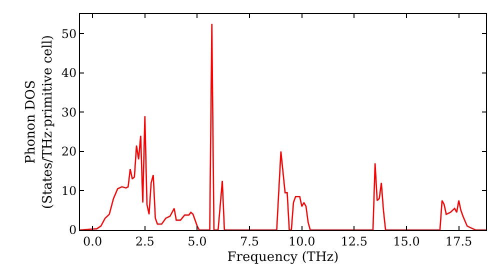  What do you see at coordinates (302, 241) in the screenshot?
I see `x-tick-label: 10.0` at bounding box center [302, 241].